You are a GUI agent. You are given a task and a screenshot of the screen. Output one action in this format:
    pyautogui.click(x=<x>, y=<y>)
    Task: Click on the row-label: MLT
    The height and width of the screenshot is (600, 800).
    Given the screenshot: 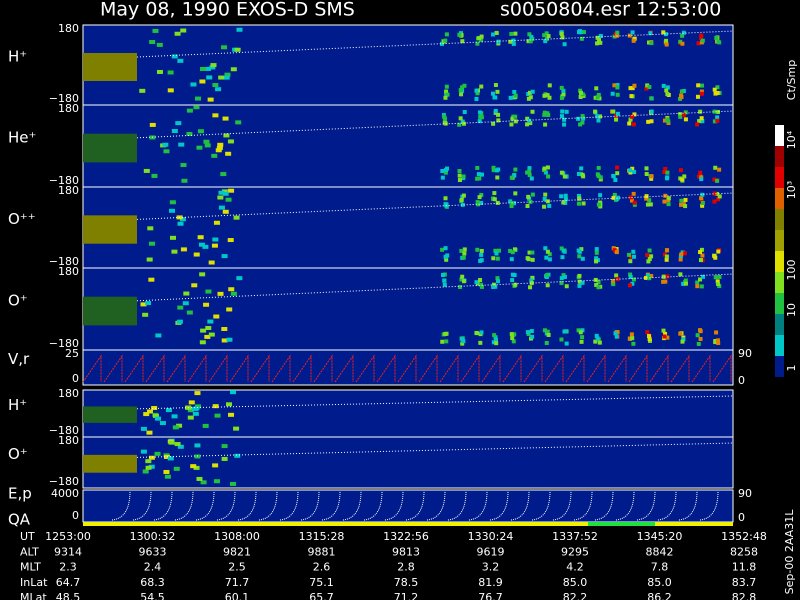 What is the action you would take?
    pyautogui.click(x=30, y=567)
    